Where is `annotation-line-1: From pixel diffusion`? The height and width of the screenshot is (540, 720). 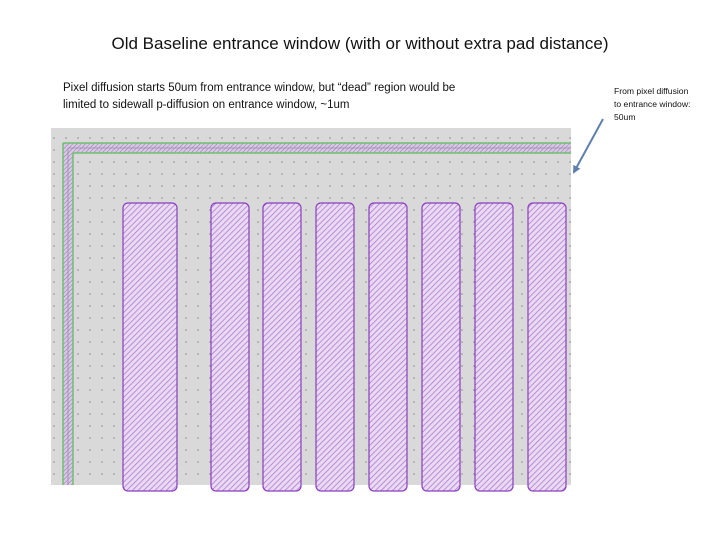 annotation-line-1: From pixel diffusion is located at coordinates (651, 91).